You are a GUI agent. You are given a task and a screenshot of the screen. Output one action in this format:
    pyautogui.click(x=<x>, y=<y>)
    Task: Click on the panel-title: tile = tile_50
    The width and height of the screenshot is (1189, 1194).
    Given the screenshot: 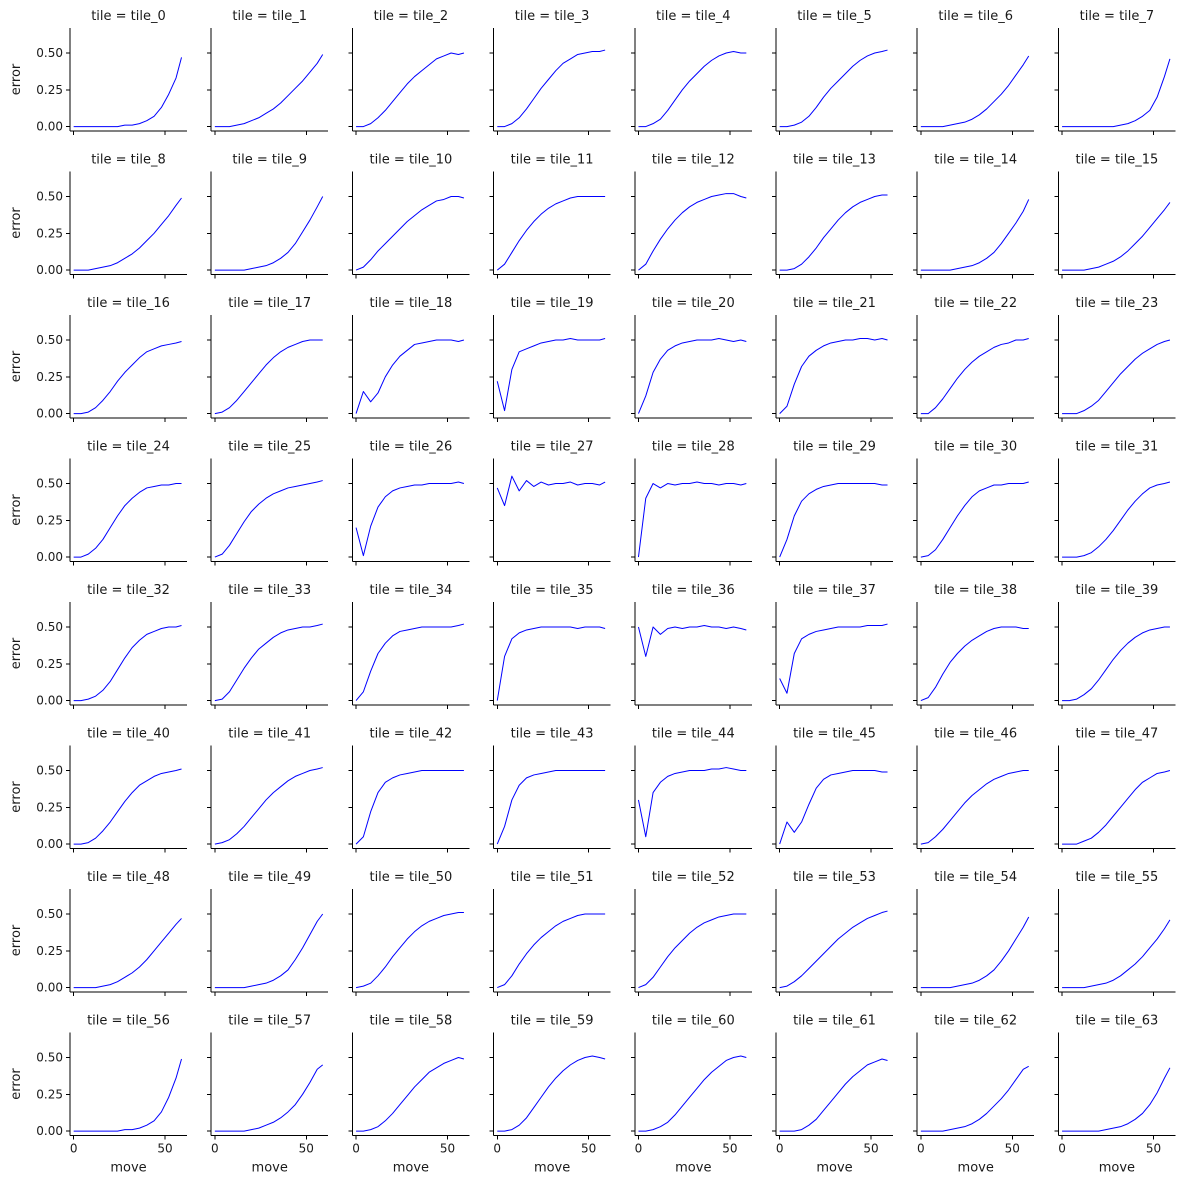 What is the action you would take?
    pyautogui.click(x=410, y=877)
    